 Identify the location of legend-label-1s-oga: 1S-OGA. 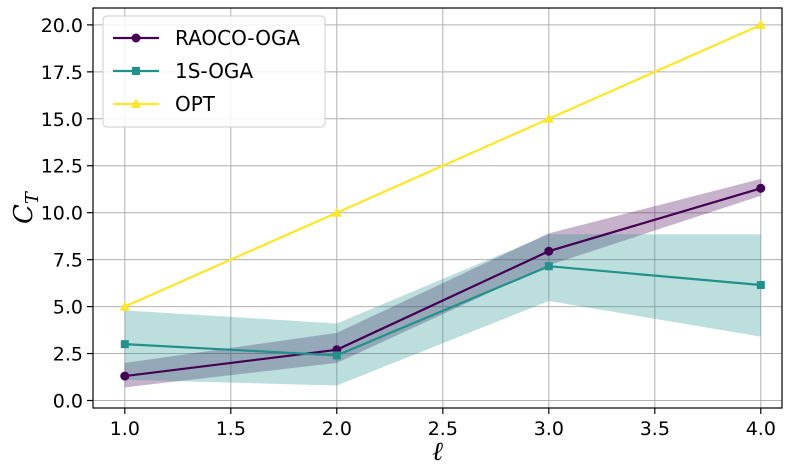
(214, 71).